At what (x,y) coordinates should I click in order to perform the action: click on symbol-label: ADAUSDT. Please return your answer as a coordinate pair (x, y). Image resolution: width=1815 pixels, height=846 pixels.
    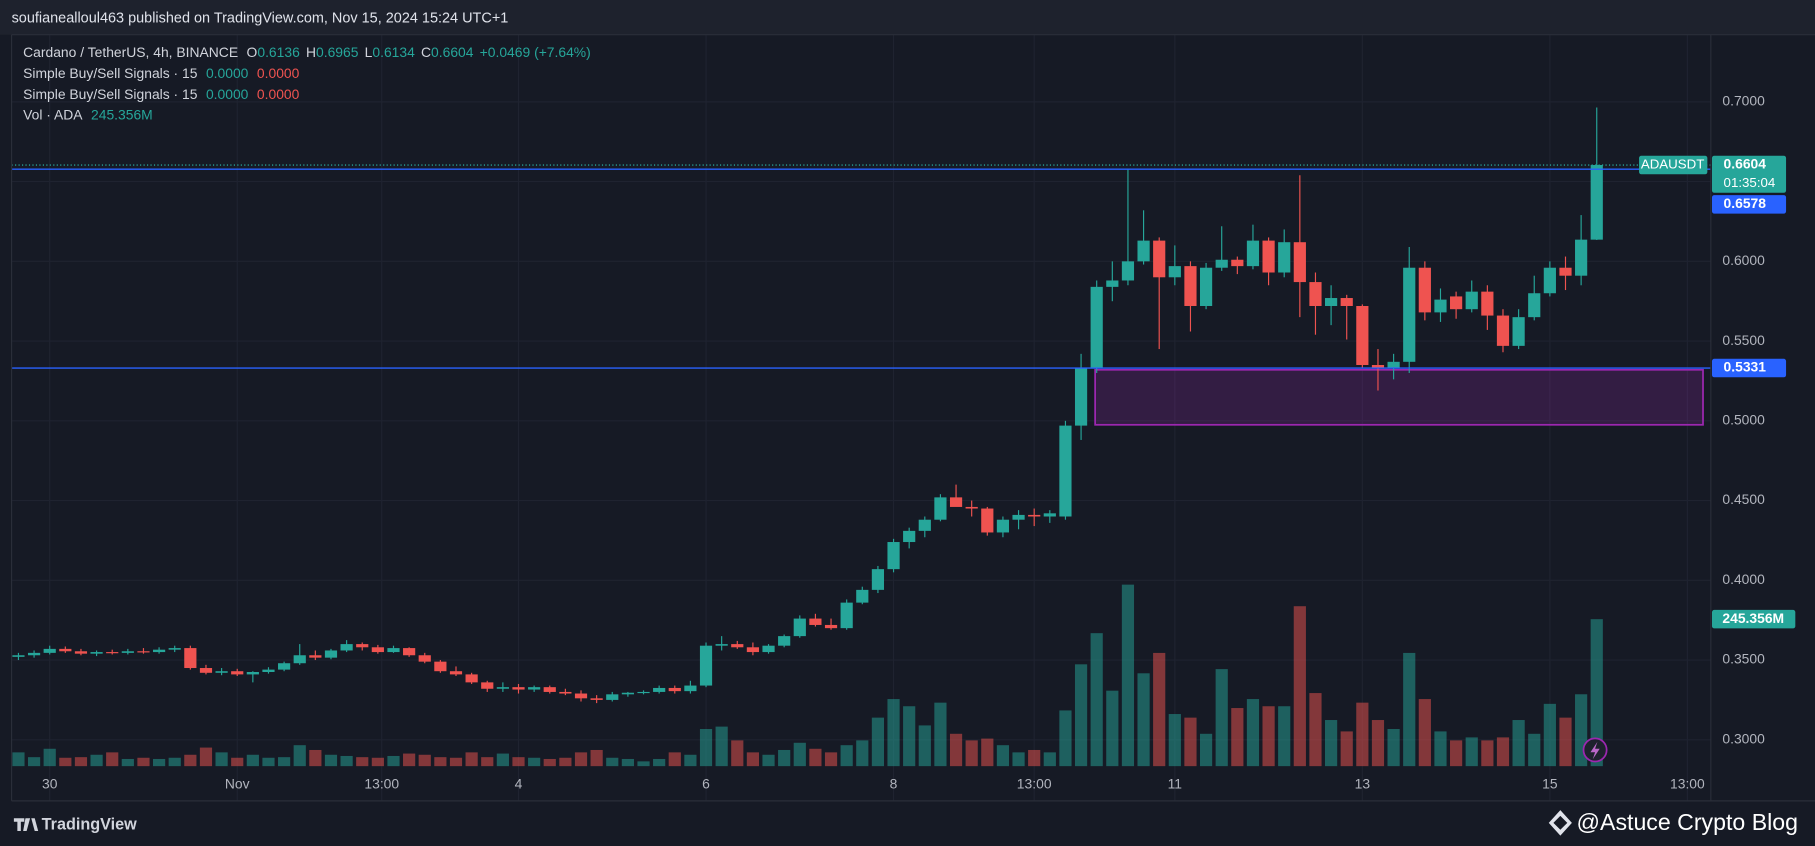
    Looking at the image, I should click on (1673, 164).